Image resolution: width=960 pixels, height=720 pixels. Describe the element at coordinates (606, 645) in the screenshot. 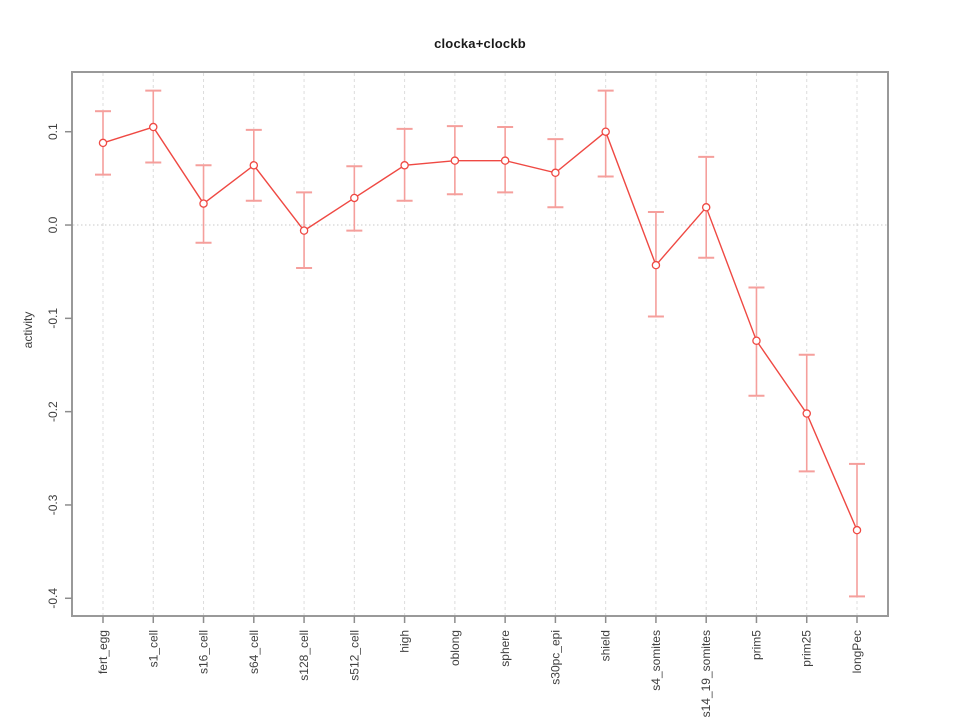

I see `x-tick-label: shield` at that location.